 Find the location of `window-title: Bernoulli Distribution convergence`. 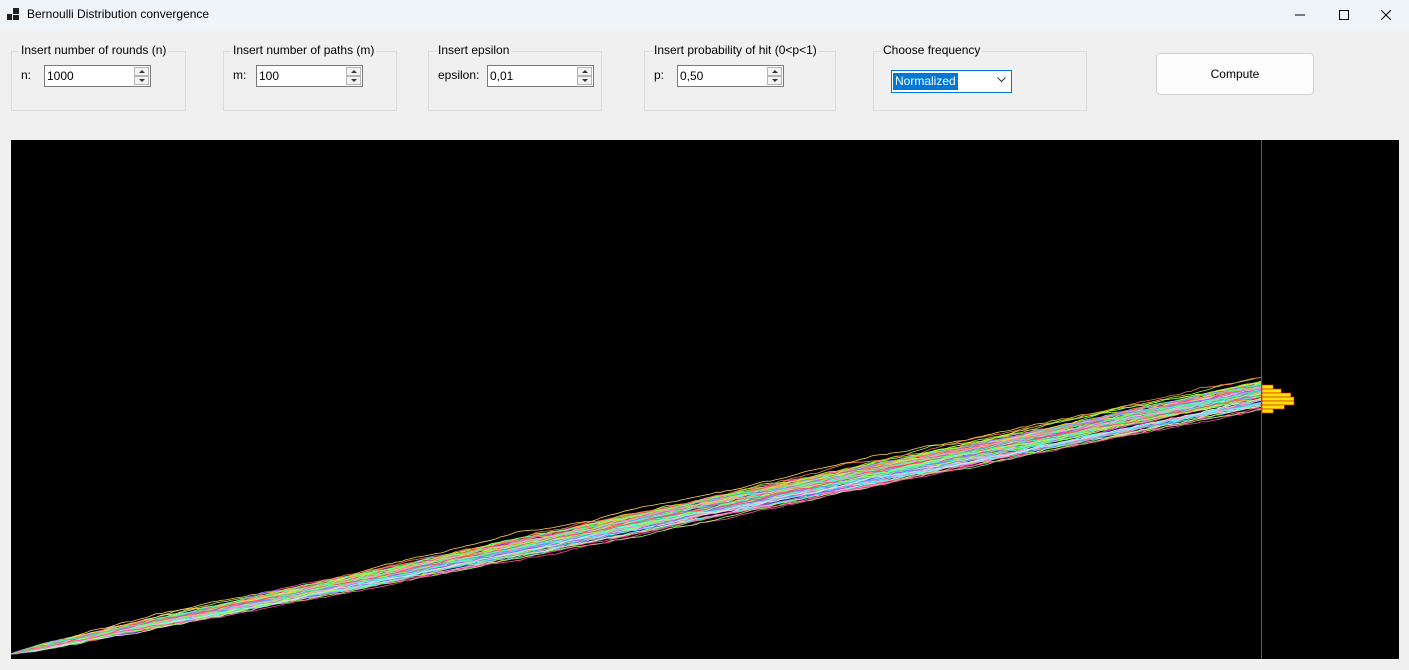

window-title: Bernoulli Distribution convergence is located at coordinates (118, 14).